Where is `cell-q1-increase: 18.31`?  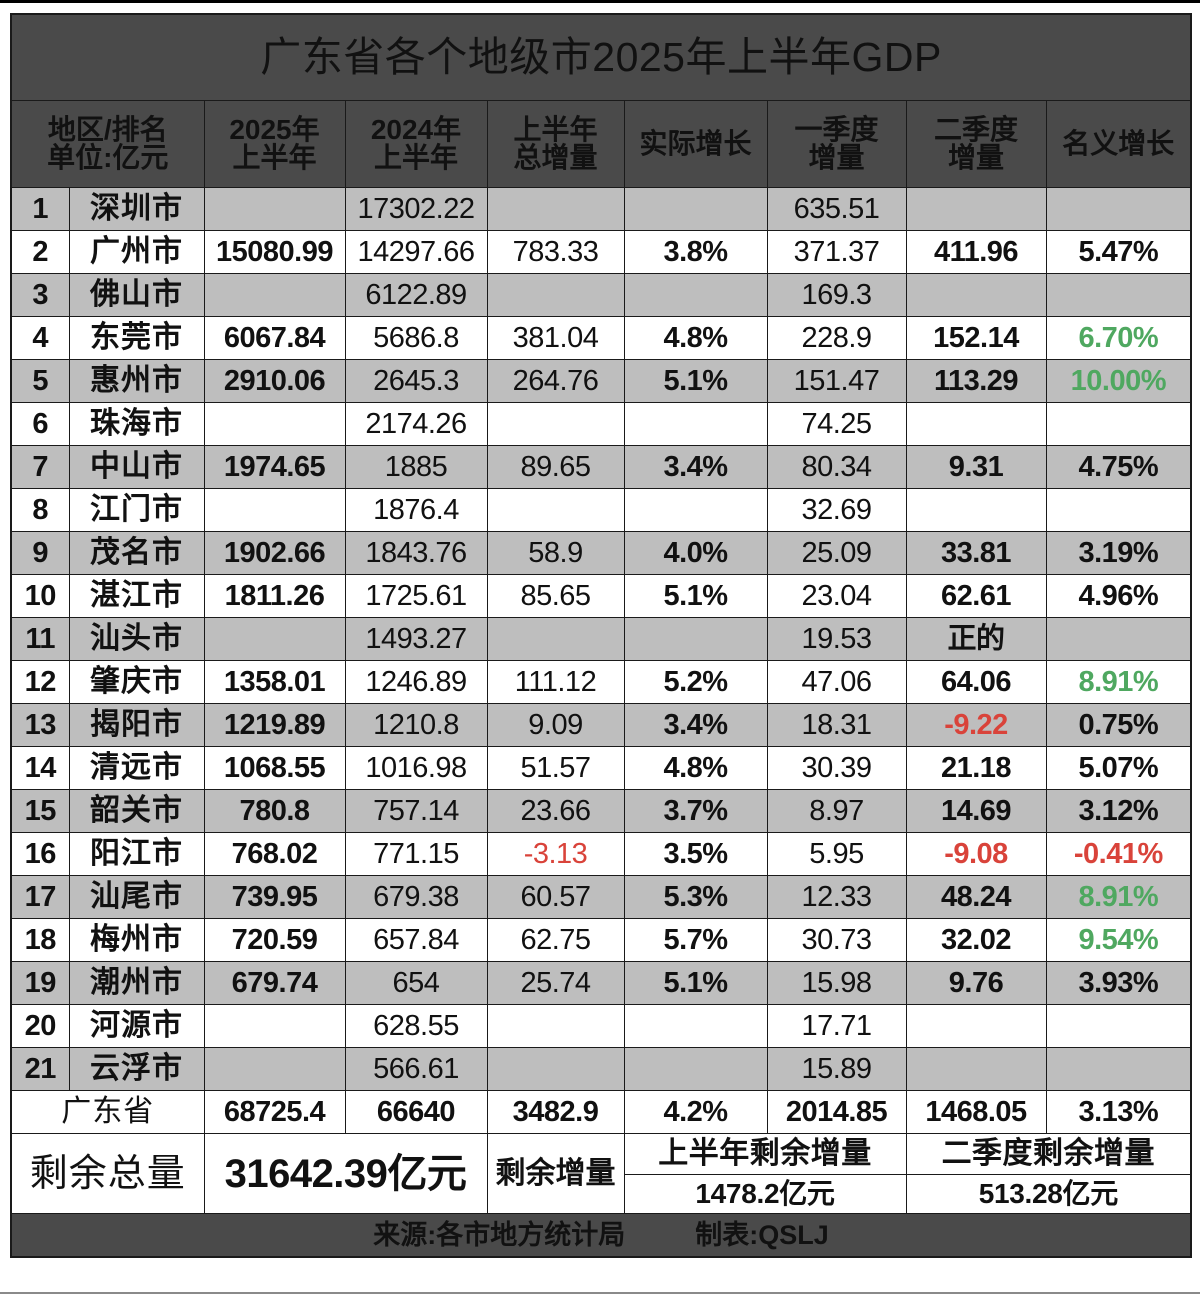
cell-q1-increase: 18.31 is located at coordinates (836, 725).